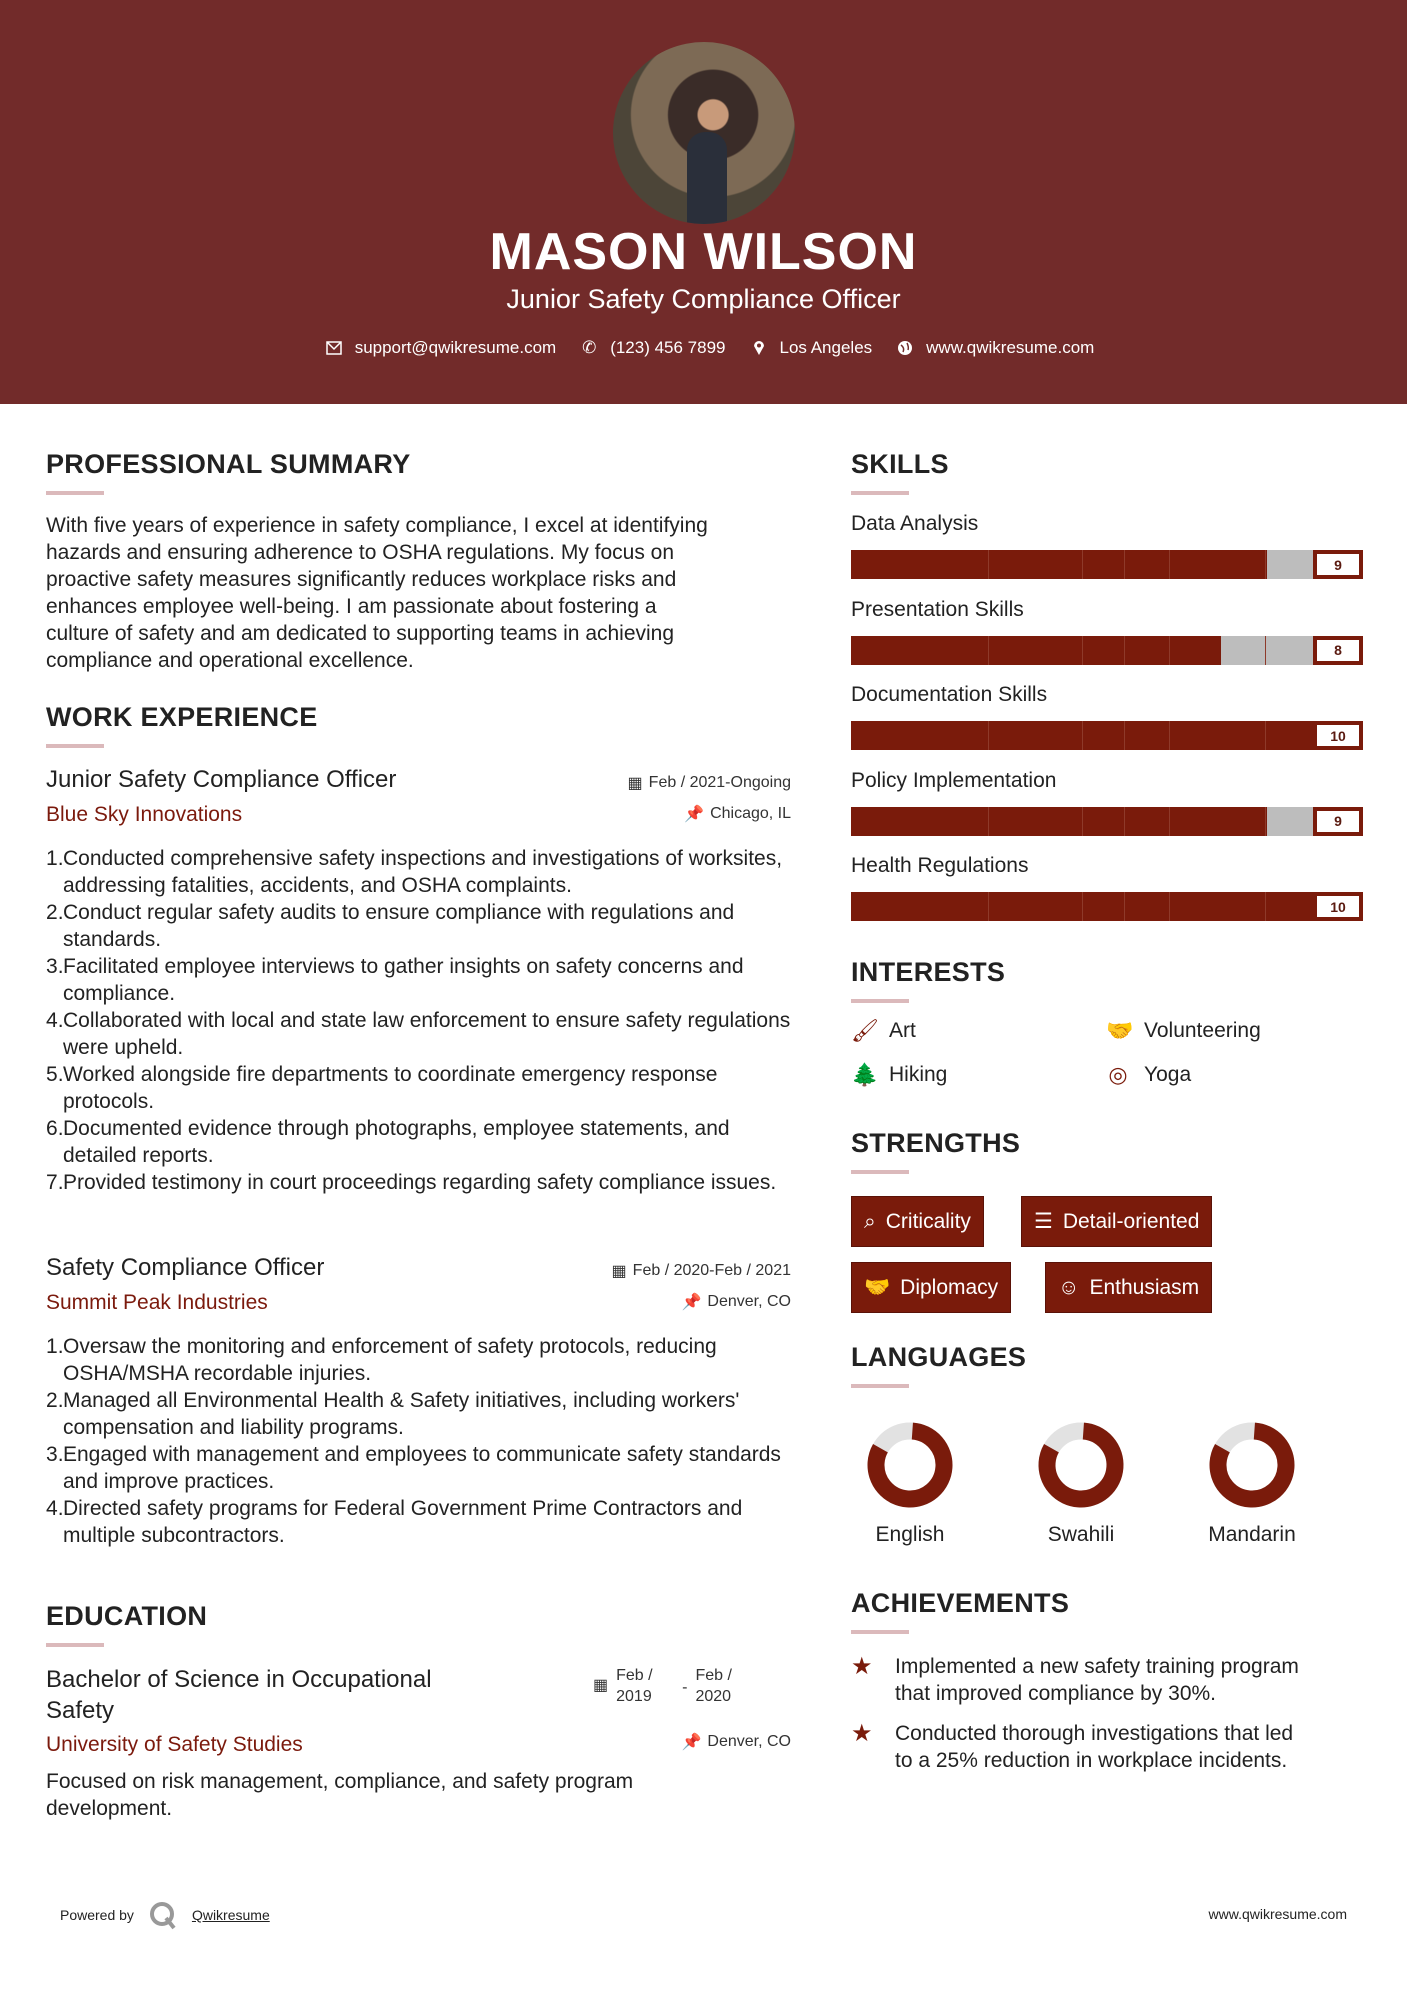  Describe the element at coordinates (1338, 650) in the screenshot. I see `skill-level: 8` at that location.